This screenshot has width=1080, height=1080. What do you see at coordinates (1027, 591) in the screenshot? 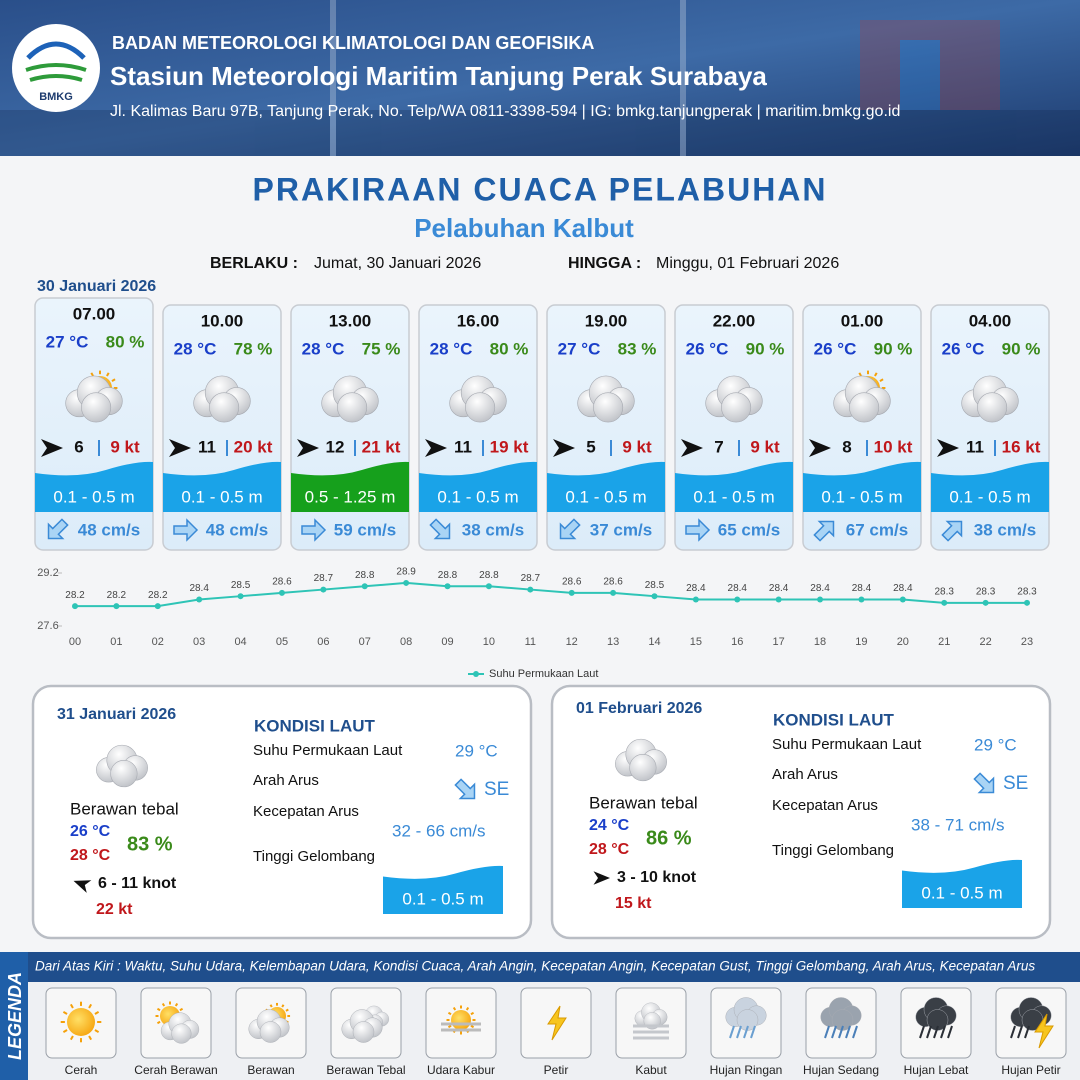
I see `data-label: 28.3` at bounding box center [1027, 591].